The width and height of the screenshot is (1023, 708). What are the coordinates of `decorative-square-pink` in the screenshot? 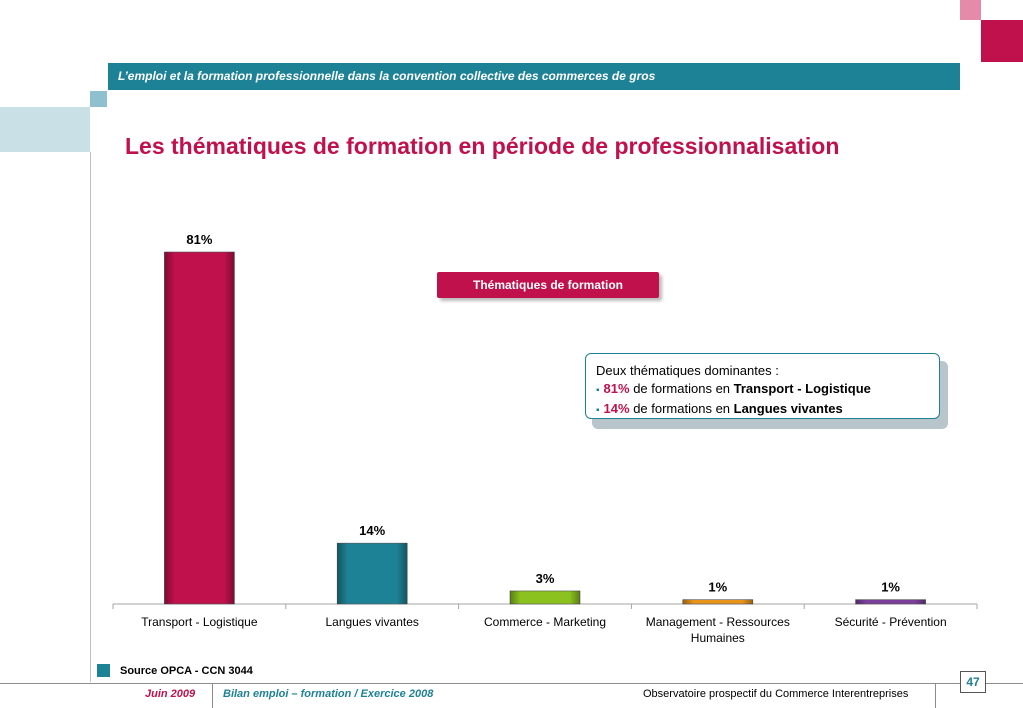 It's located at (970, 10).